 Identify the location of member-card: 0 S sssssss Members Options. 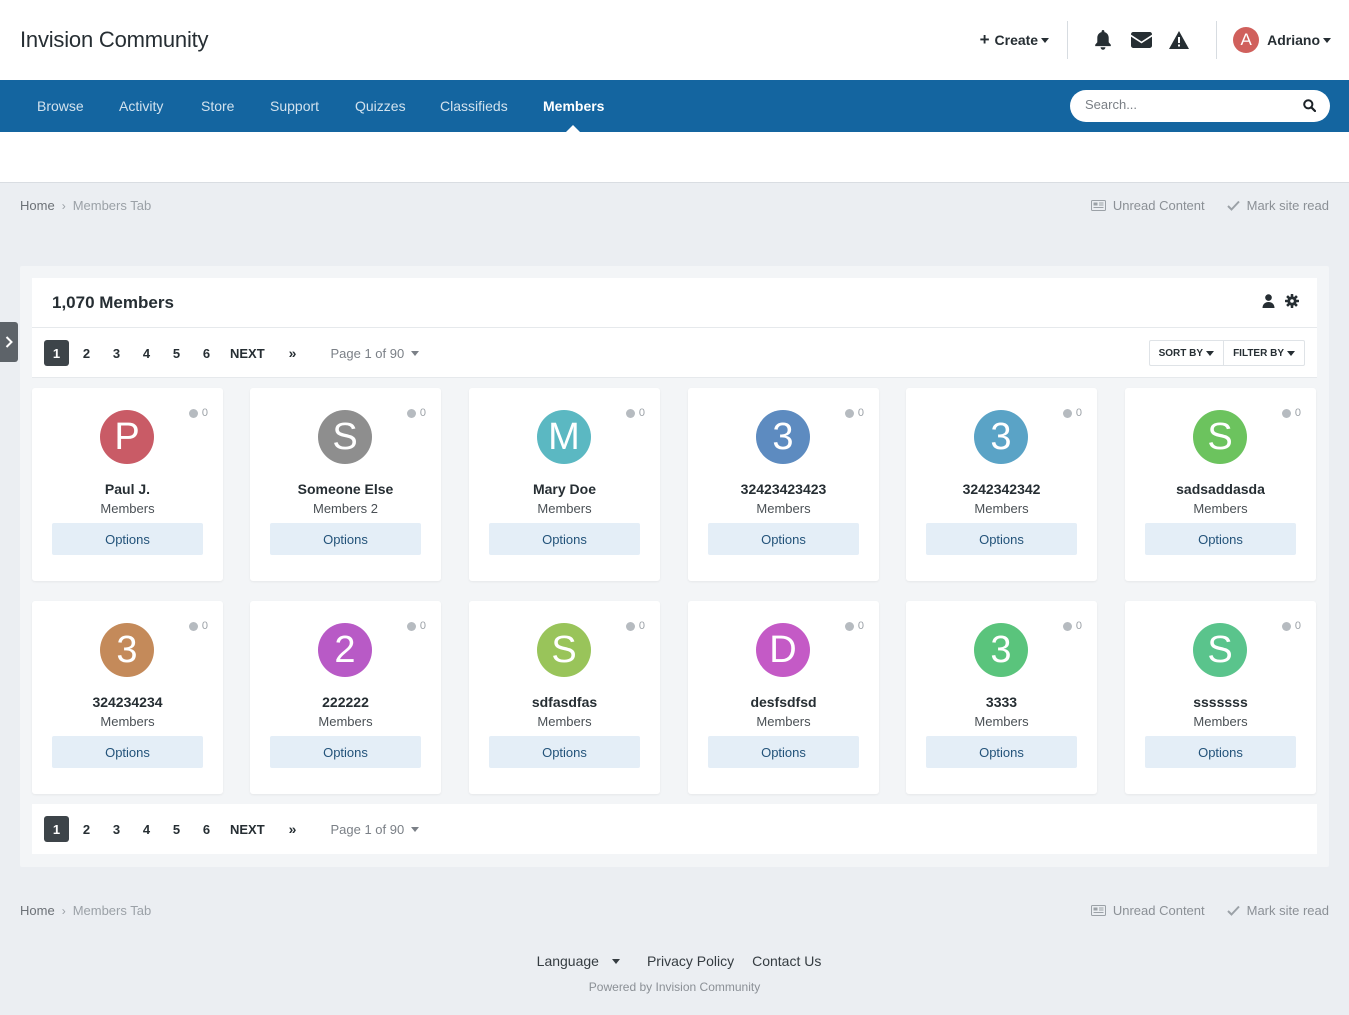
(1220, 697).